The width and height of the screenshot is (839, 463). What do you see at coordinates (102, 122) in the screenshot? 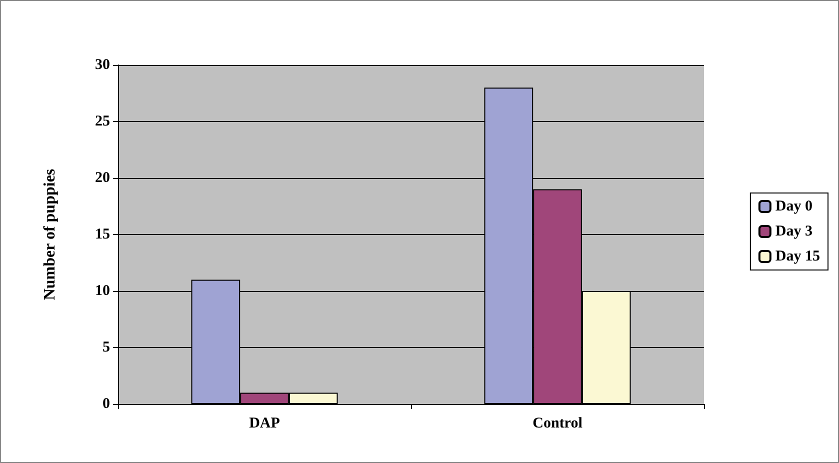
I see `y-tick-label: 25` at bounding box center [102, 122].